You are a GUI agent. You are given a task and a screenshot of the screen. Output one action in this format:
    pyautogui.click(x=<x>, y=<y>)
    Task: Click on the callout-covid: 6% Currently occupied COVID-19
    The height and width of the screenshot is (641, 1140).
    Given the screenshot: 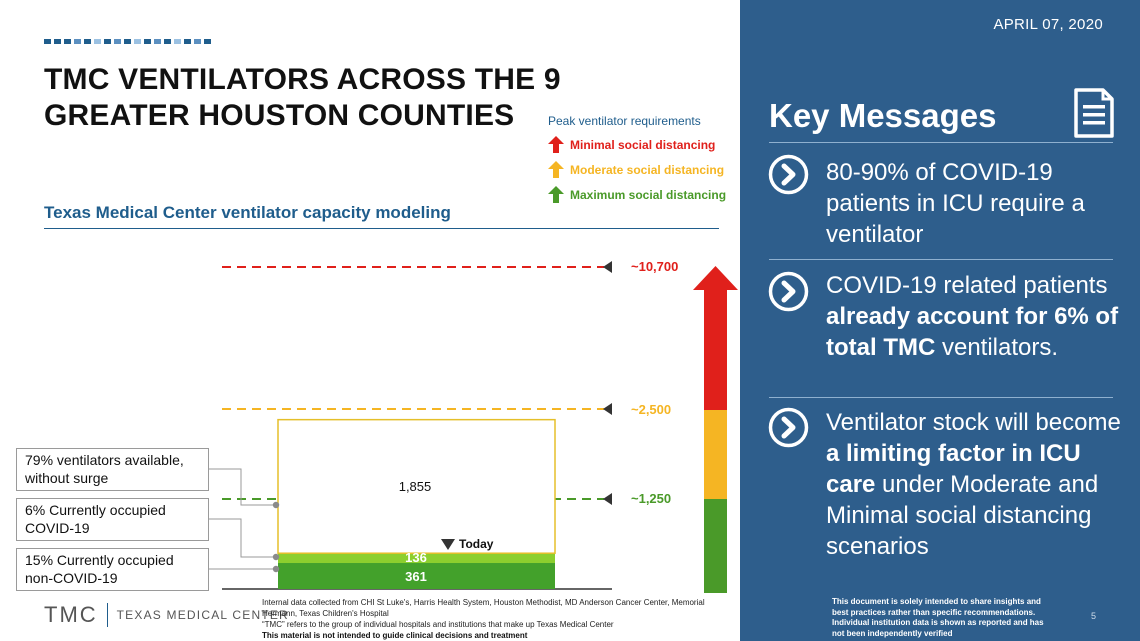 What is the action you would take?
    pyautogui.click(x=112, y=519)
    